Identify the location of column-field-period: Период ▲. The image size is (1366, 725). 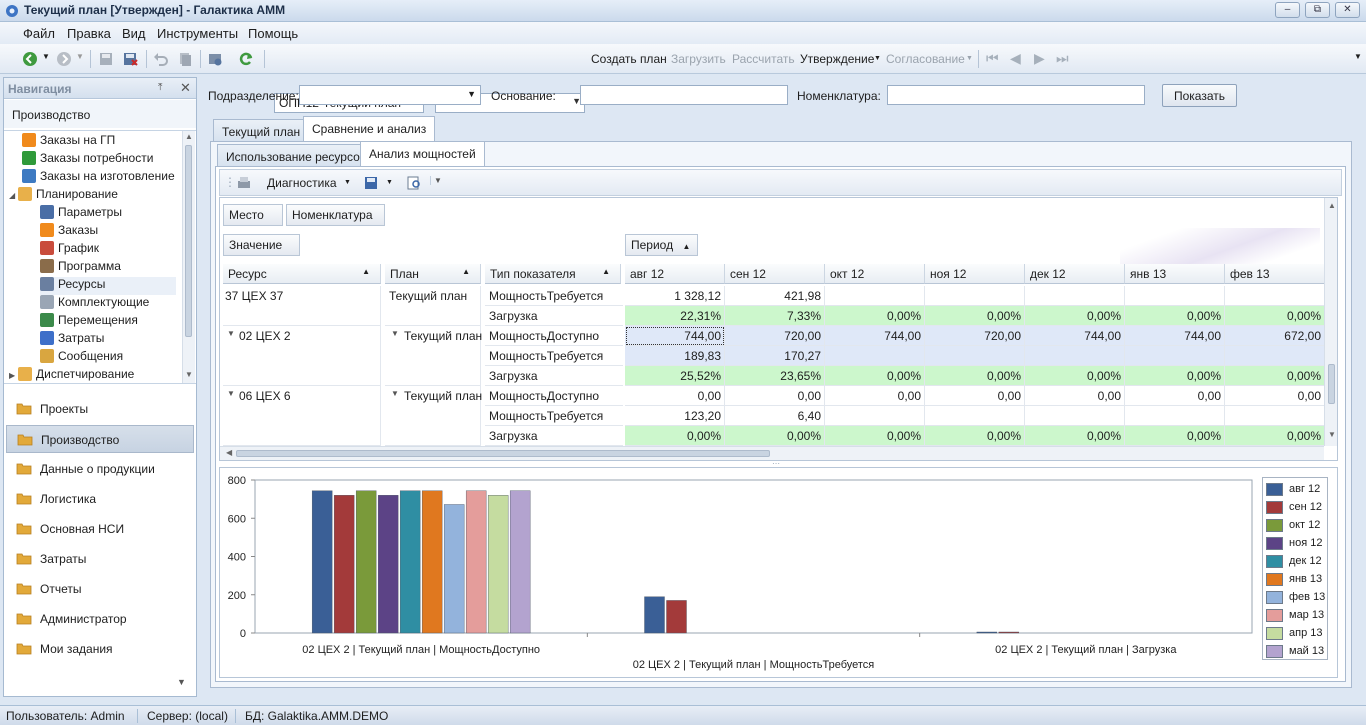
(661, 245).